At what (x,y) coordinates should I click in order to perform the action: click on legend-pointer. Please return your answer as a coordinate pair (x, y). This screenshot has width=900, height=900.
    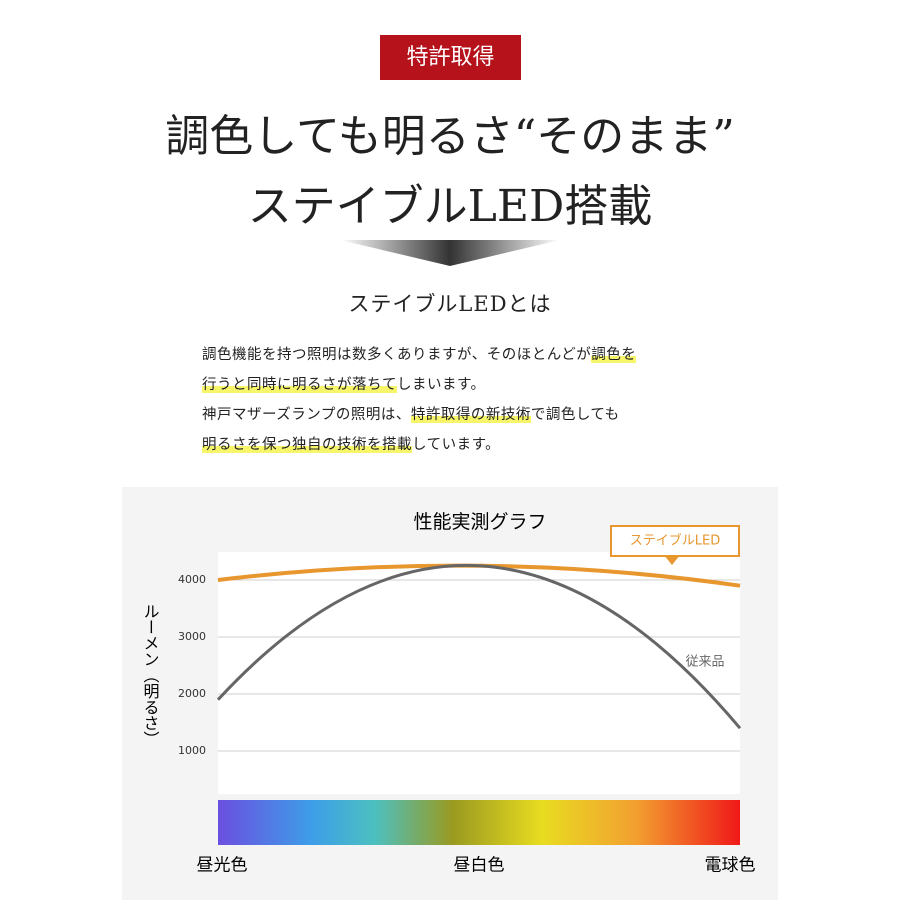
    Looking at the image, I should click on (672, 560).